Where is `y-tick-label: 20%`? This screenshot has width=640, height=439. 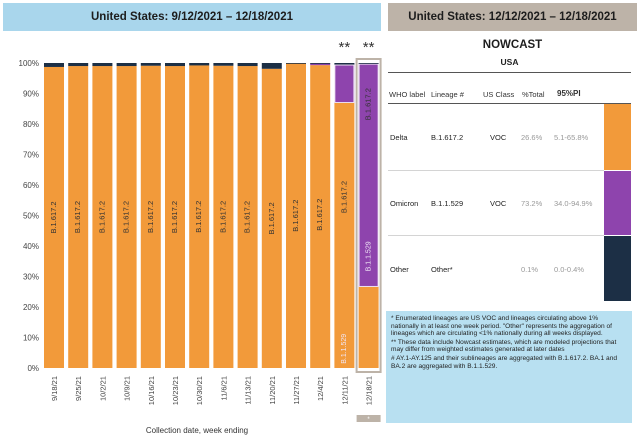 y-tick-label: 20% is located at coordinates (31, 307).